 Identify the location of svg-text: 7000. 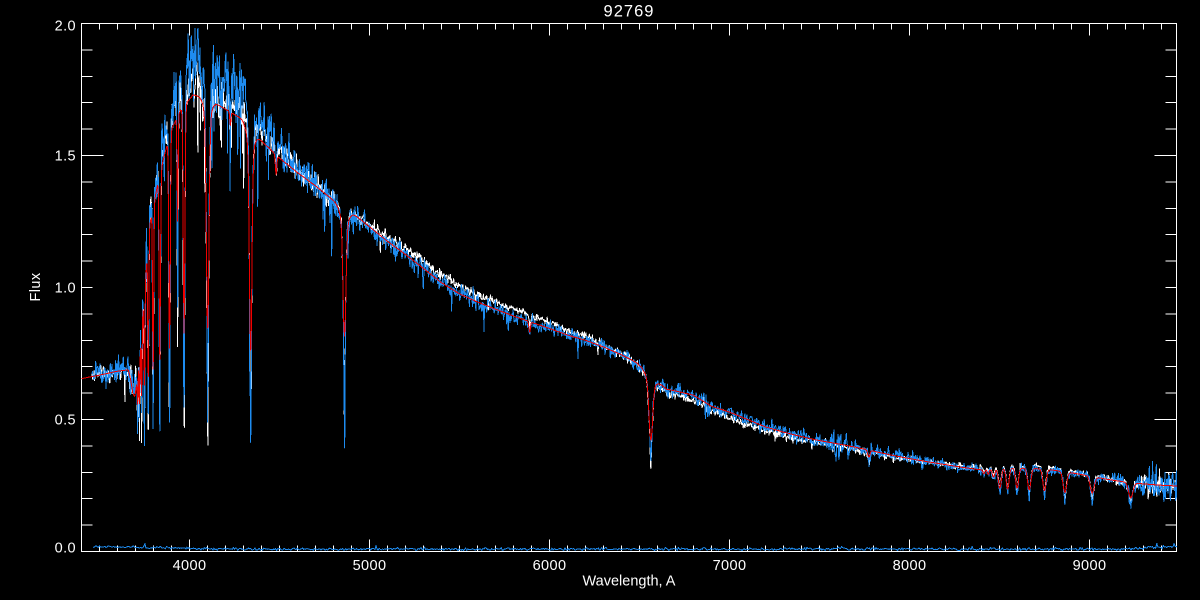
(730, 566).